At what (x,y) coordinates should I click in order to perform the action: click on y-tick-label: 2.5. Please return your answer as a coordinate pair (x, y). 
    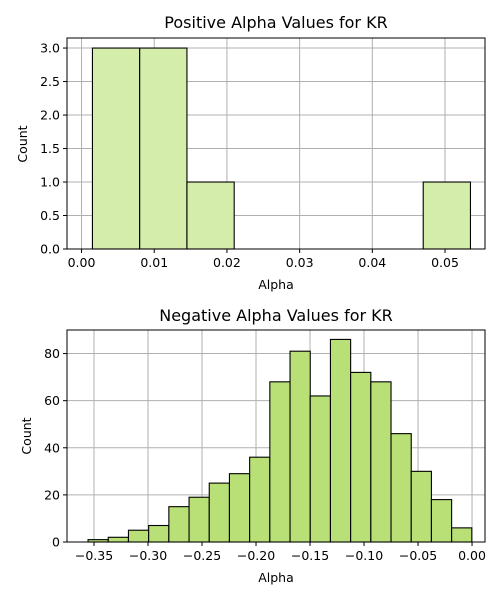
    Looking at the image, I should click on (50, 81).